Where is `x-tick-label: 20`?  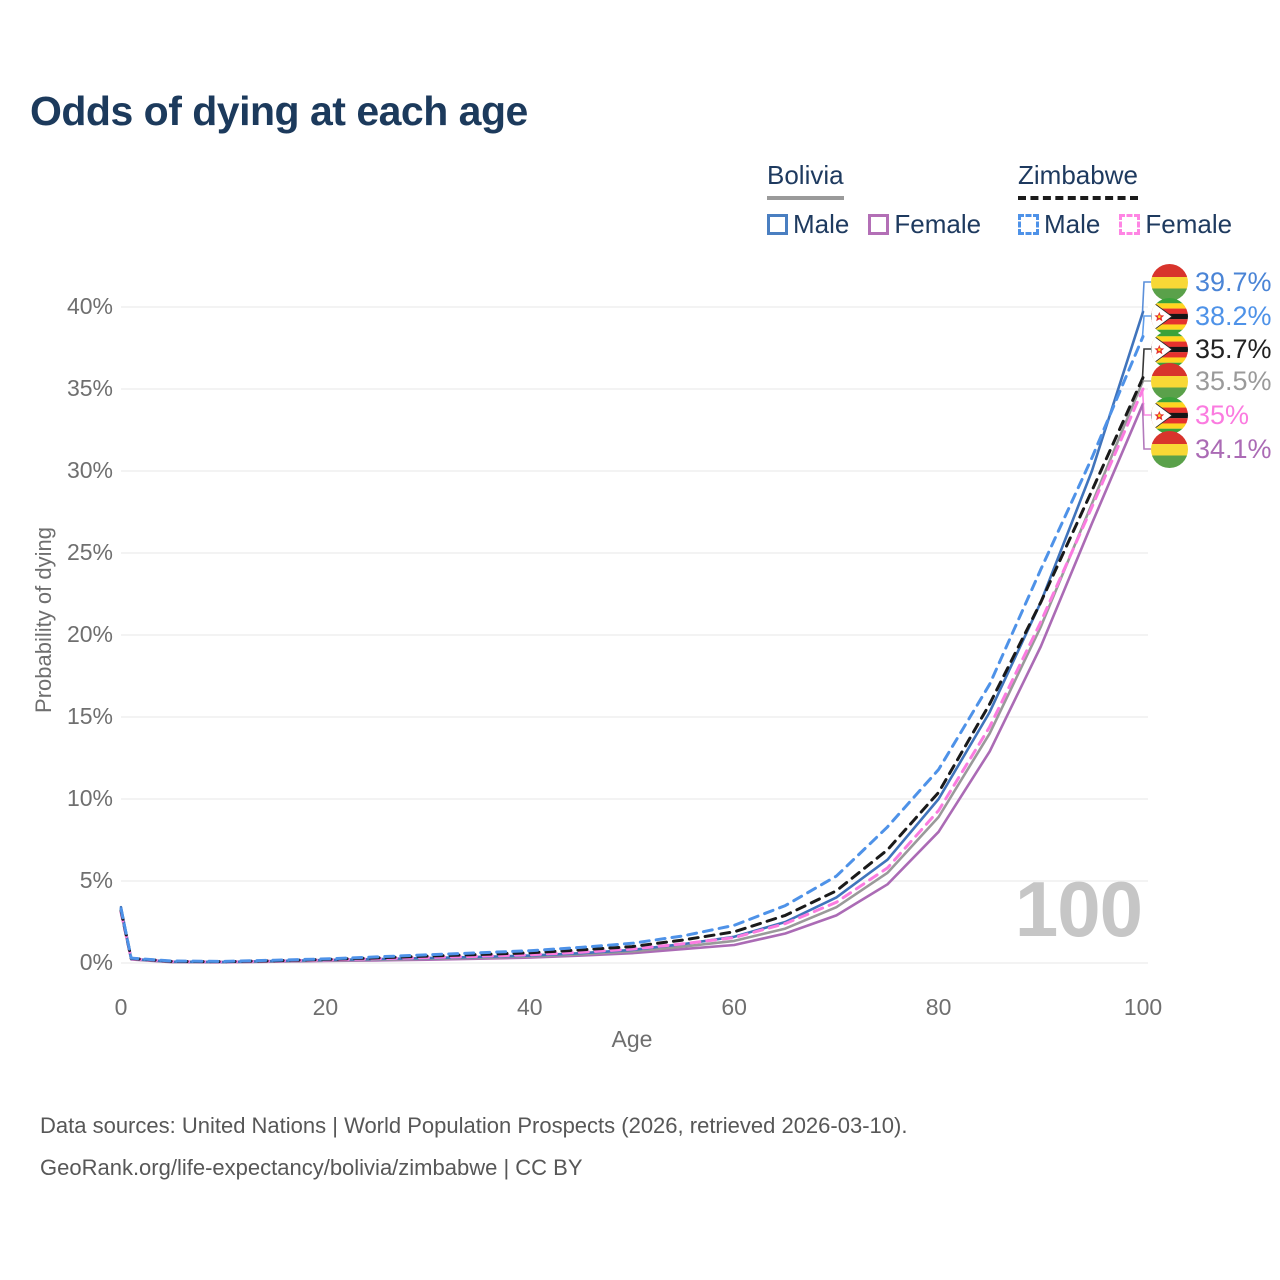 x-tick-label: 20 is located at coordinates (325, 1007).